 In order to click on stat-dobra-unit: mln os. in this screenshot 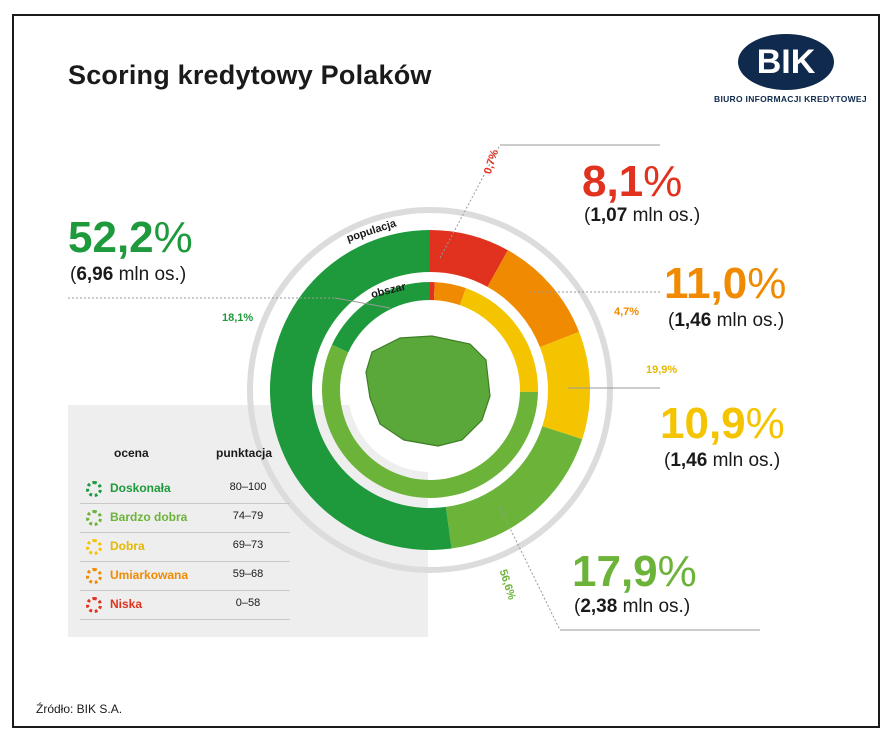, I will do `click(743, 460)`.